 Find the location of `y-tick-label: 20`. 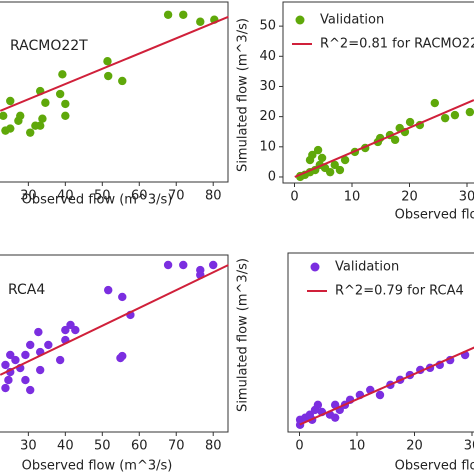

y-tick-label: 20 is located at coordinates (267, 116).